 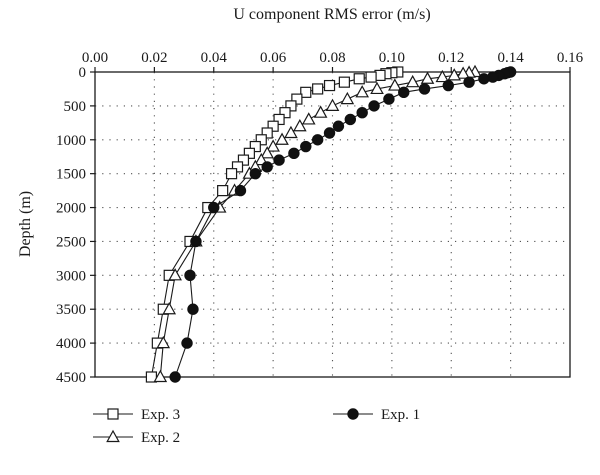 What do you see at coordinates (95, 58) in the screenshot?
I see `x-tick-label: 0.00` at bounding box center [95, 58].